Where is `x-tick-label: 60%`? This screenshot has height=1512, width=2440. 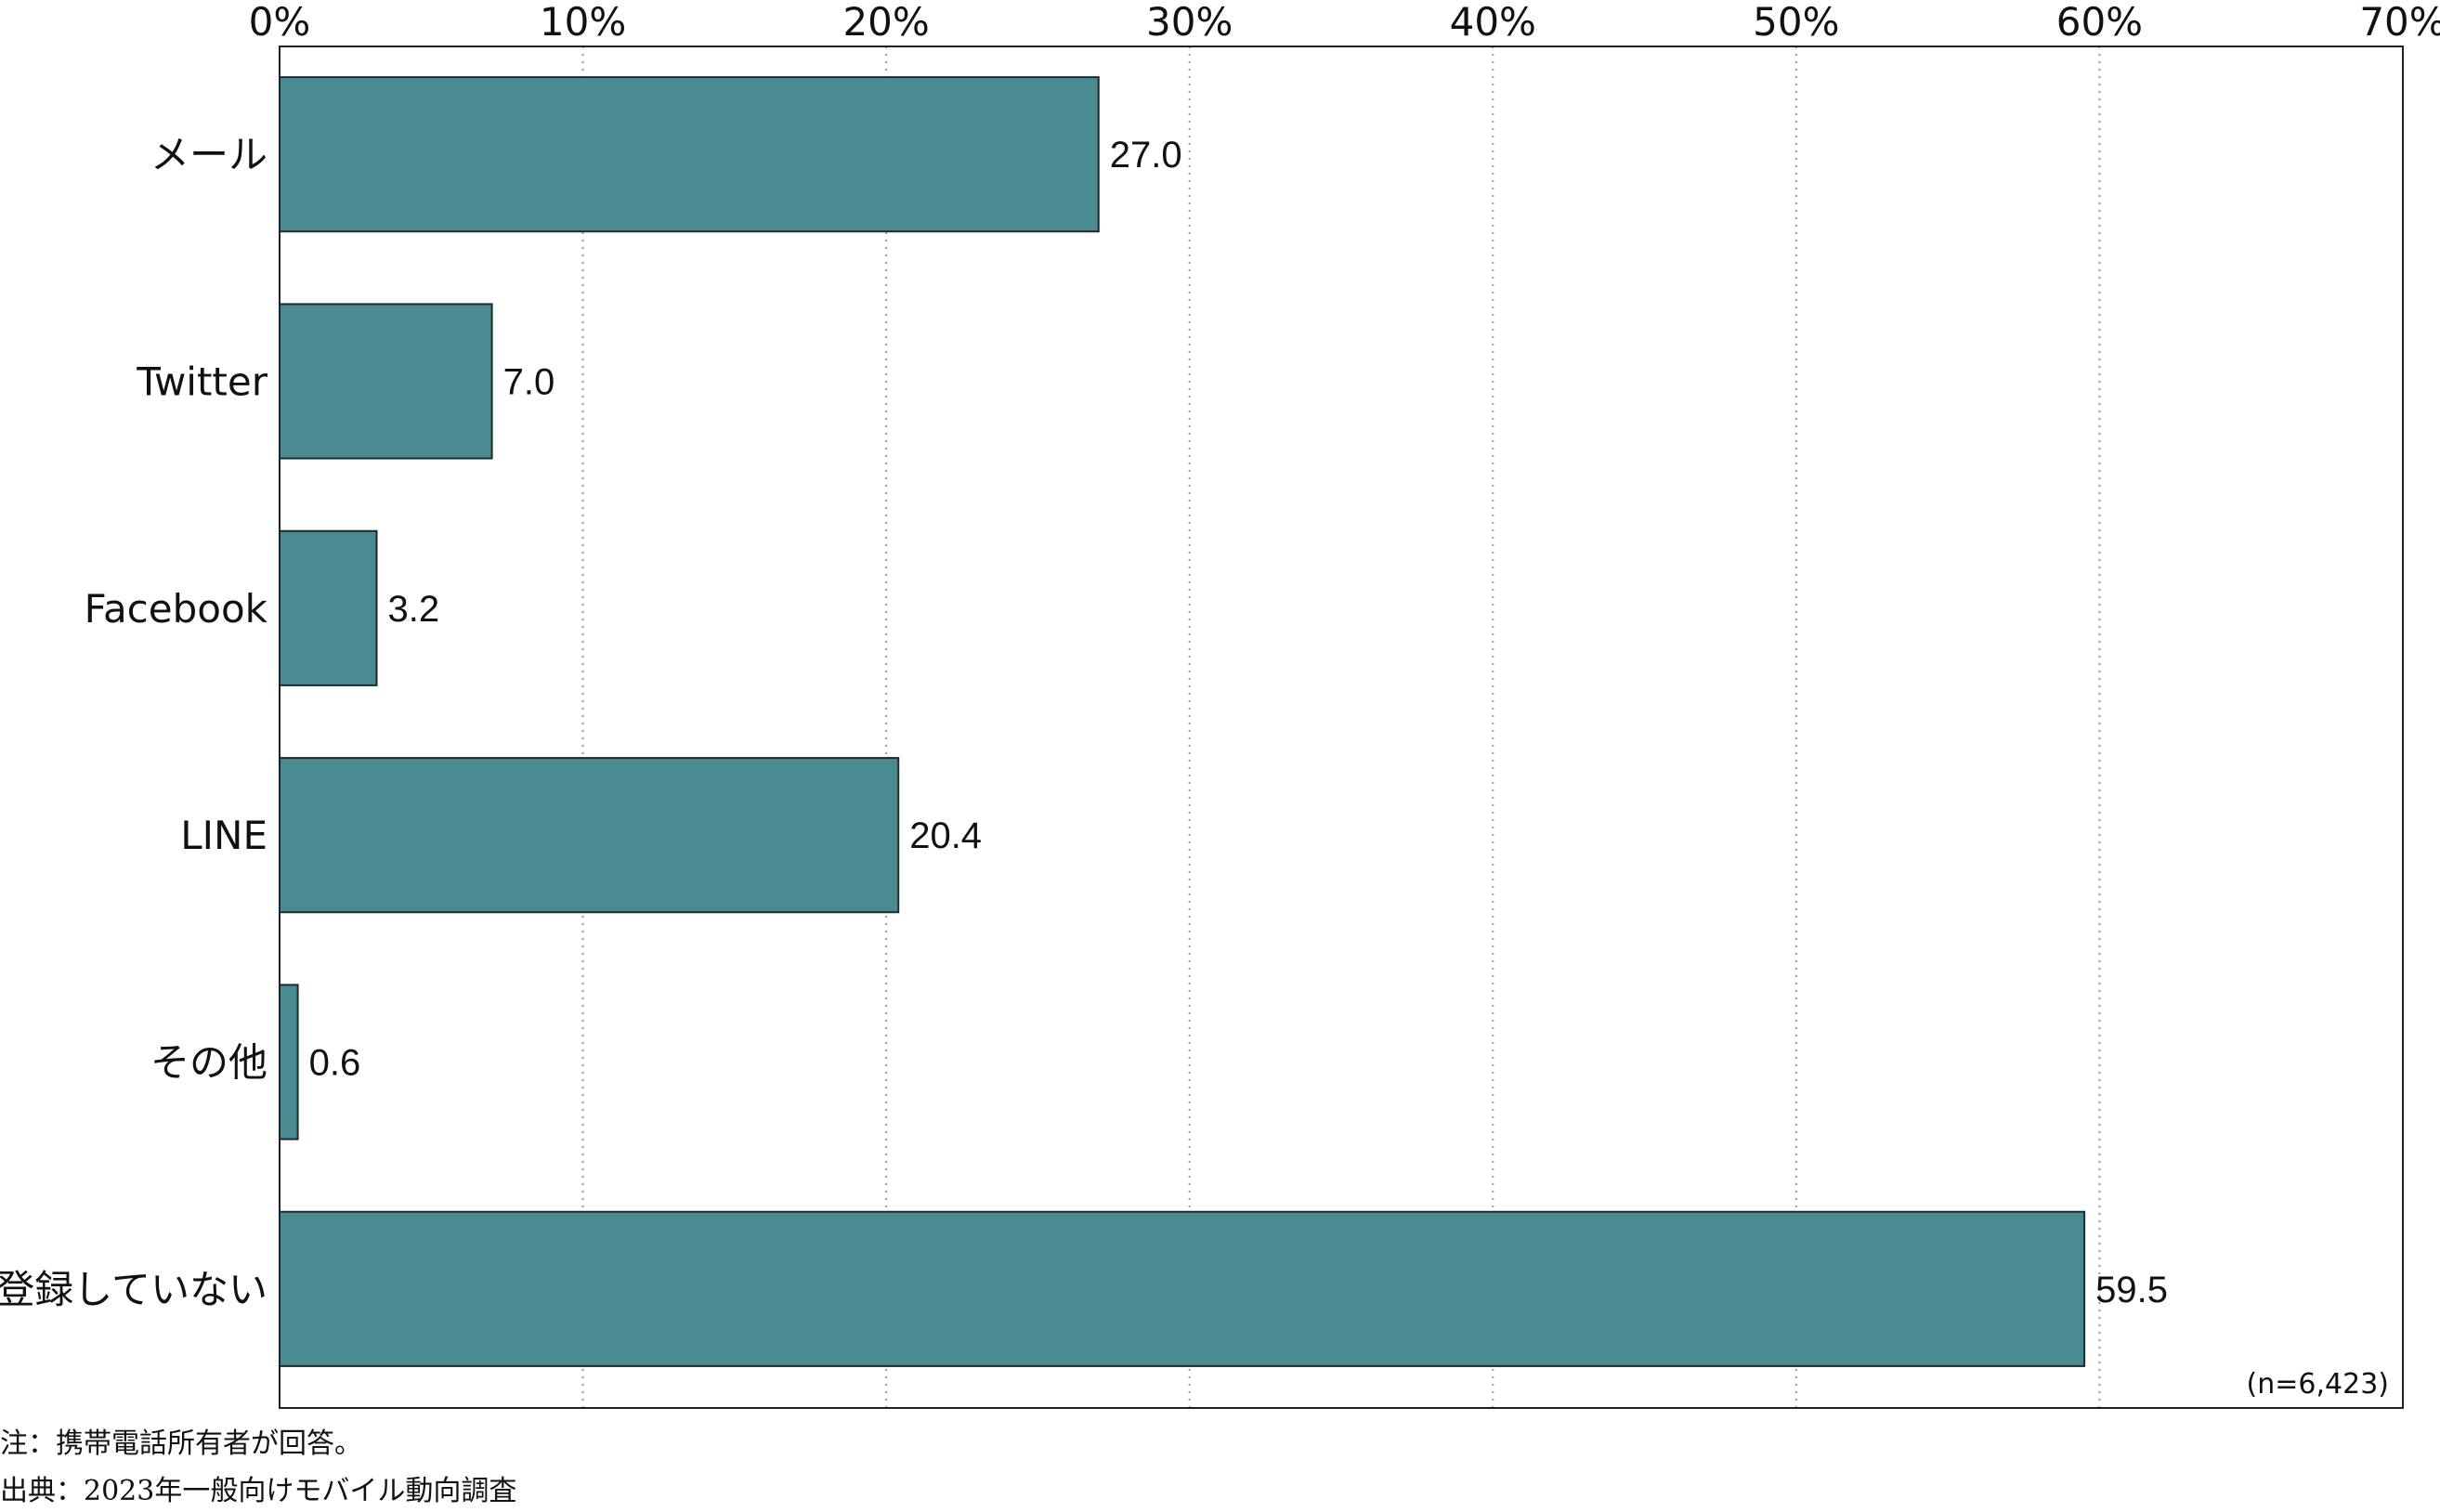 x-tick-label: 60% is located at coordinates (2099, 23).